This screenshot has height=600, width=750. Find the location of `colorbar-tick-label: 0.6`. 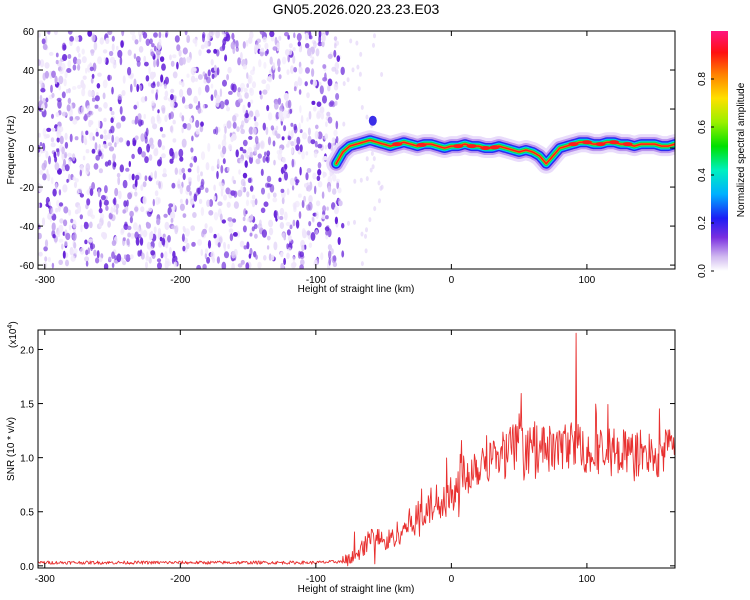

colorbar-tick-label: 0.6 is located at coordinates (702, 127).